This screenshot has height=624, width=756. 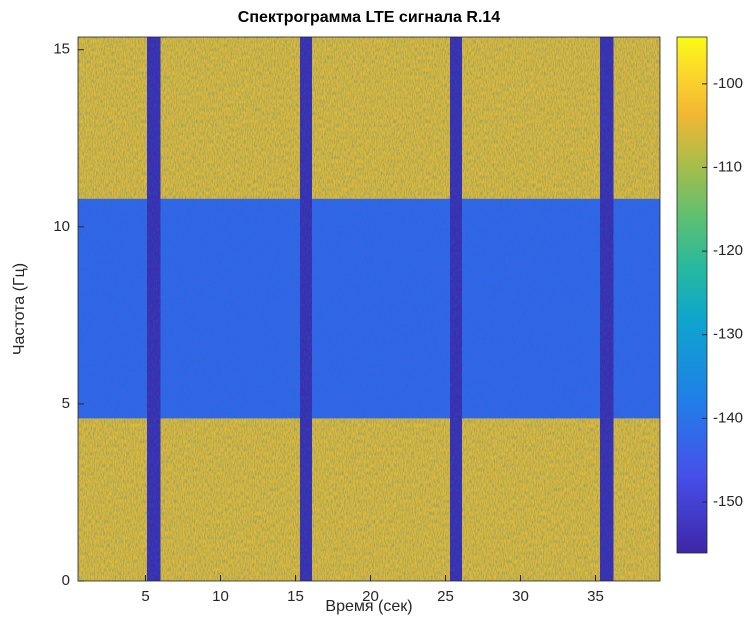 I want to click on x-axis-label: Время (сек), so click(x=368, y=606).